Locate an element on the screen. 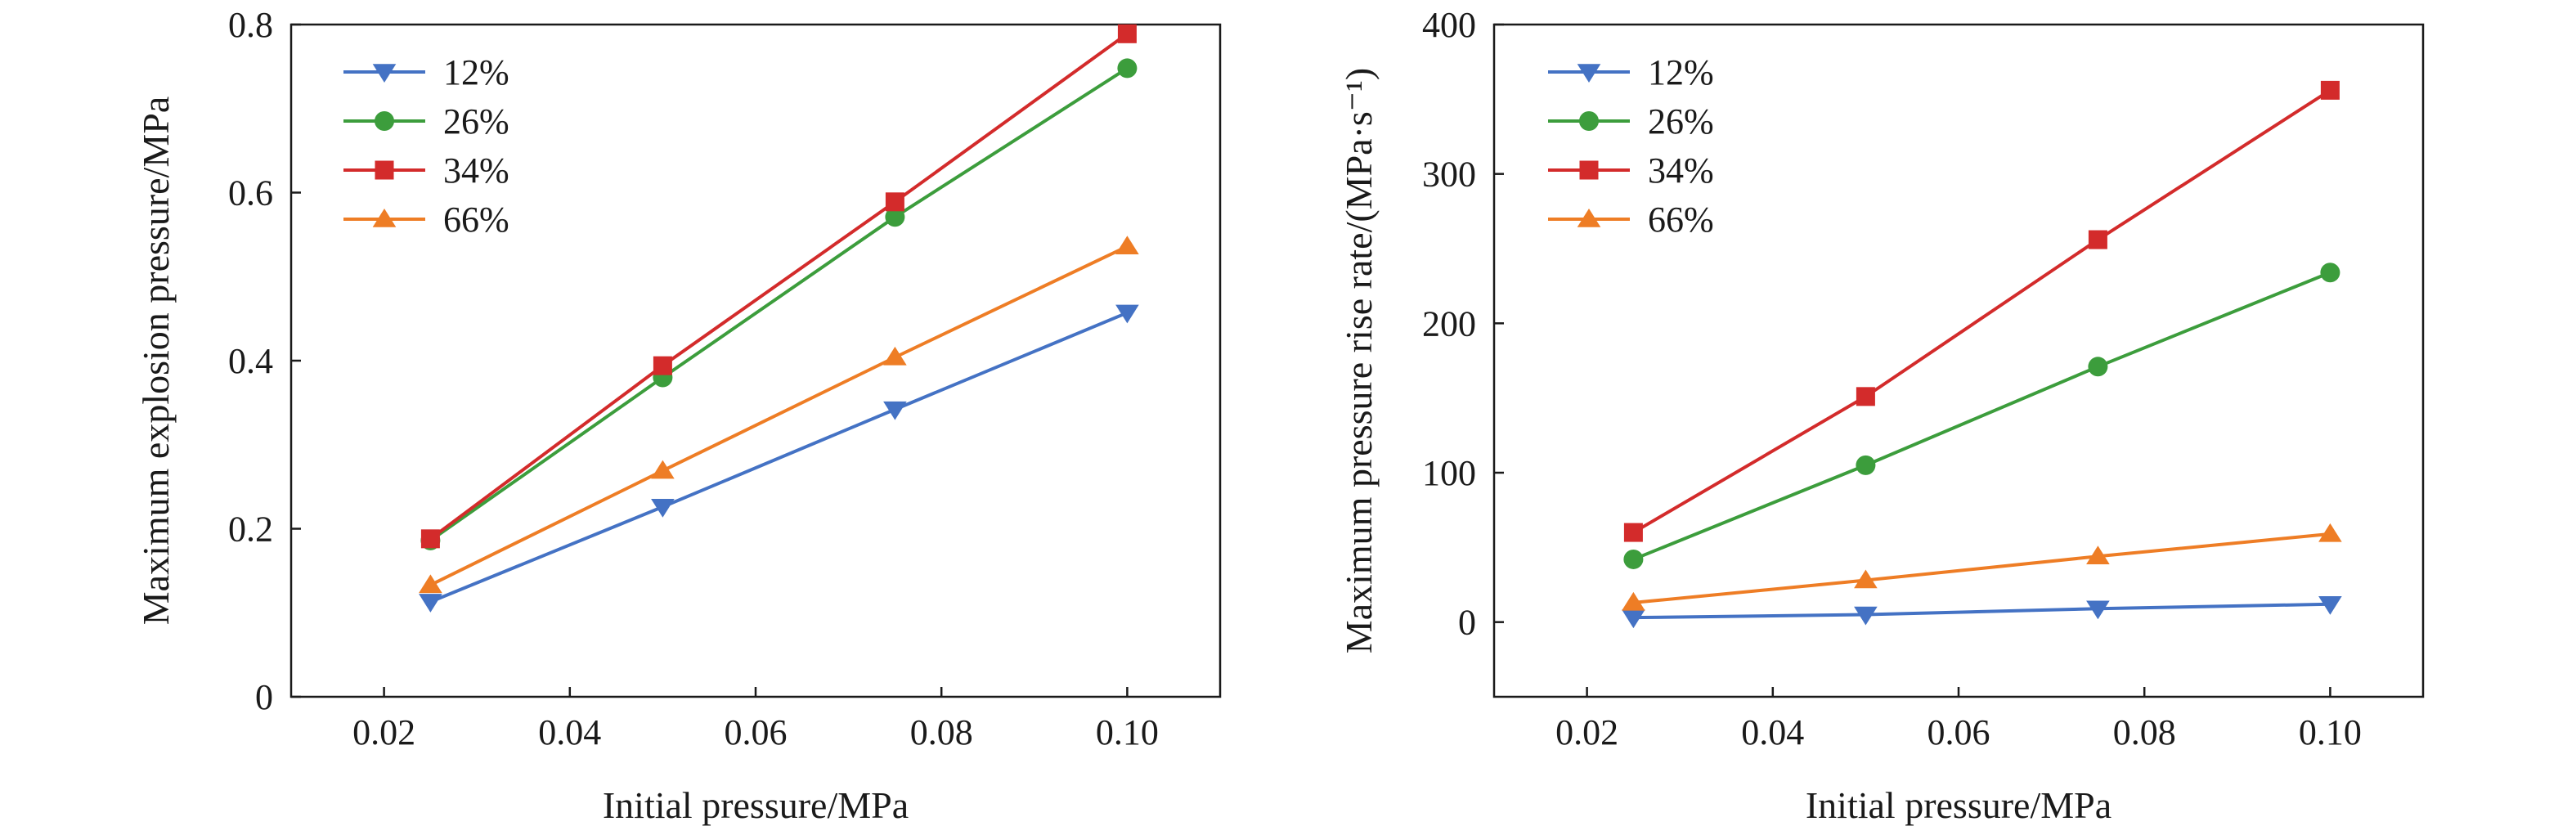  y-tick-label: 0.6 is located at coordinates (250, 193).